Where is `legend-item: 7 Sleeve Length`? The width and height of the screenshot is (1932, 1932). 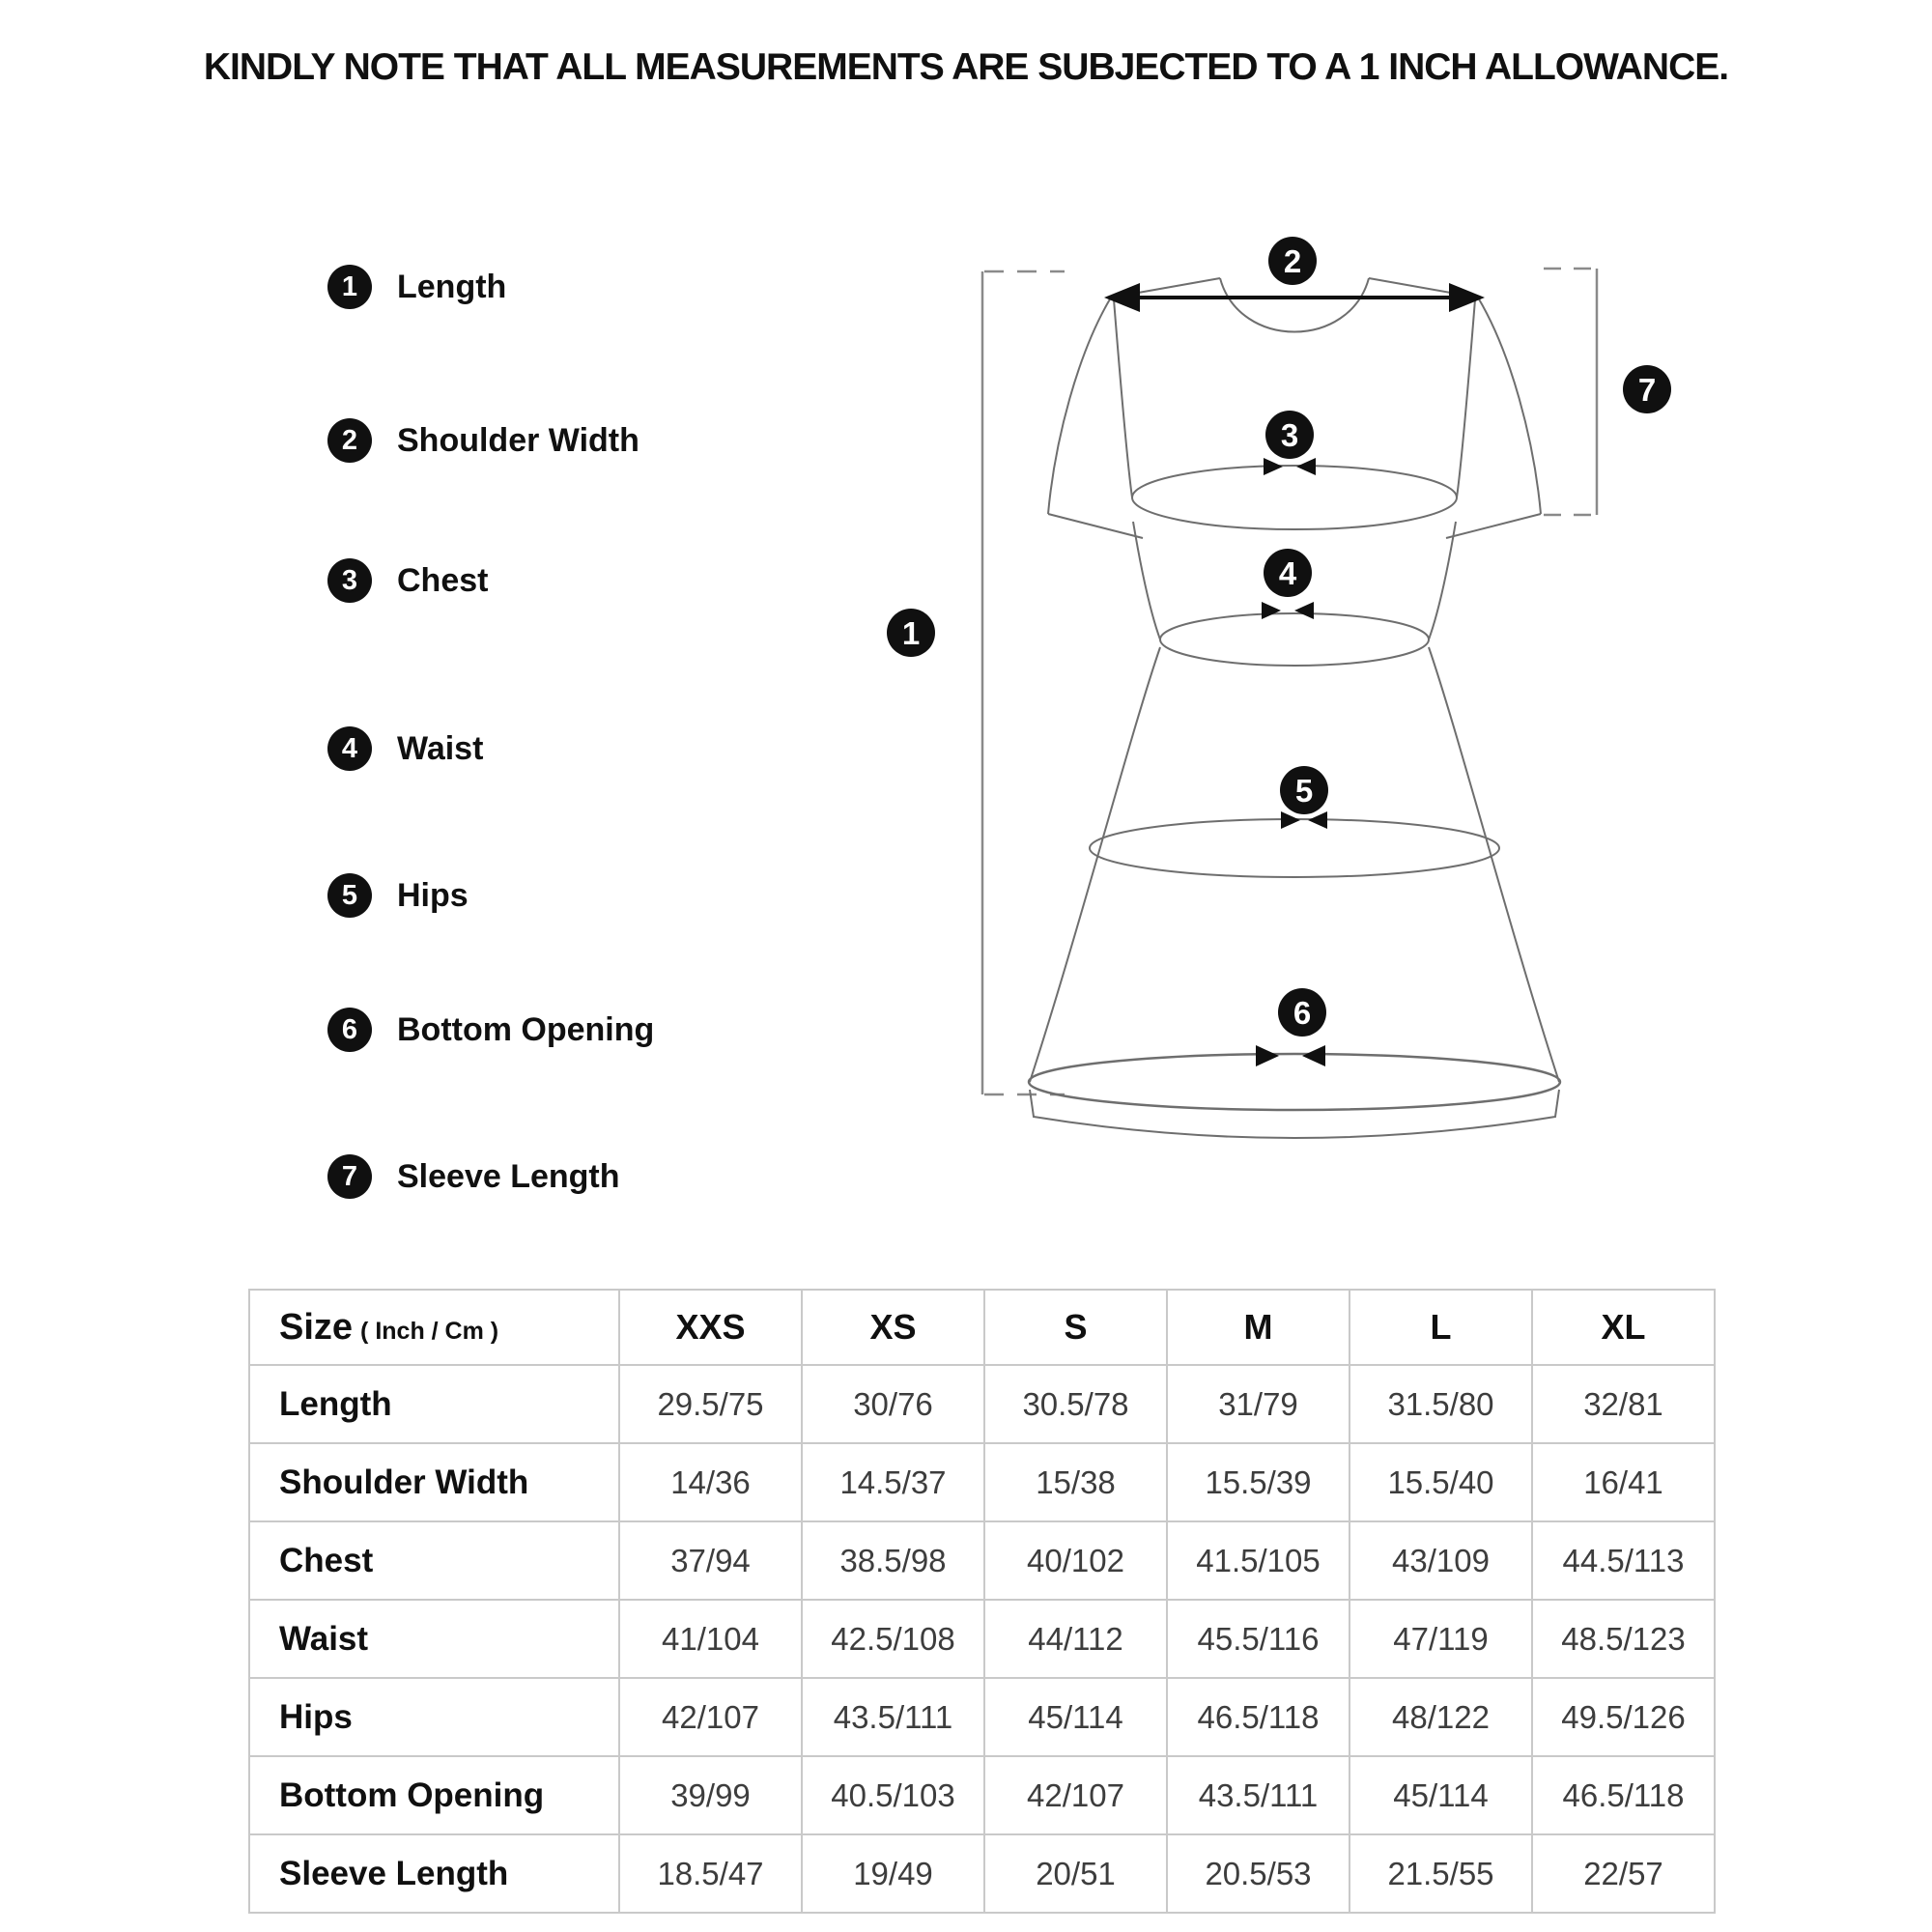
legend-item: 7 Sleeve Length is located at coordinates (473, 1176).